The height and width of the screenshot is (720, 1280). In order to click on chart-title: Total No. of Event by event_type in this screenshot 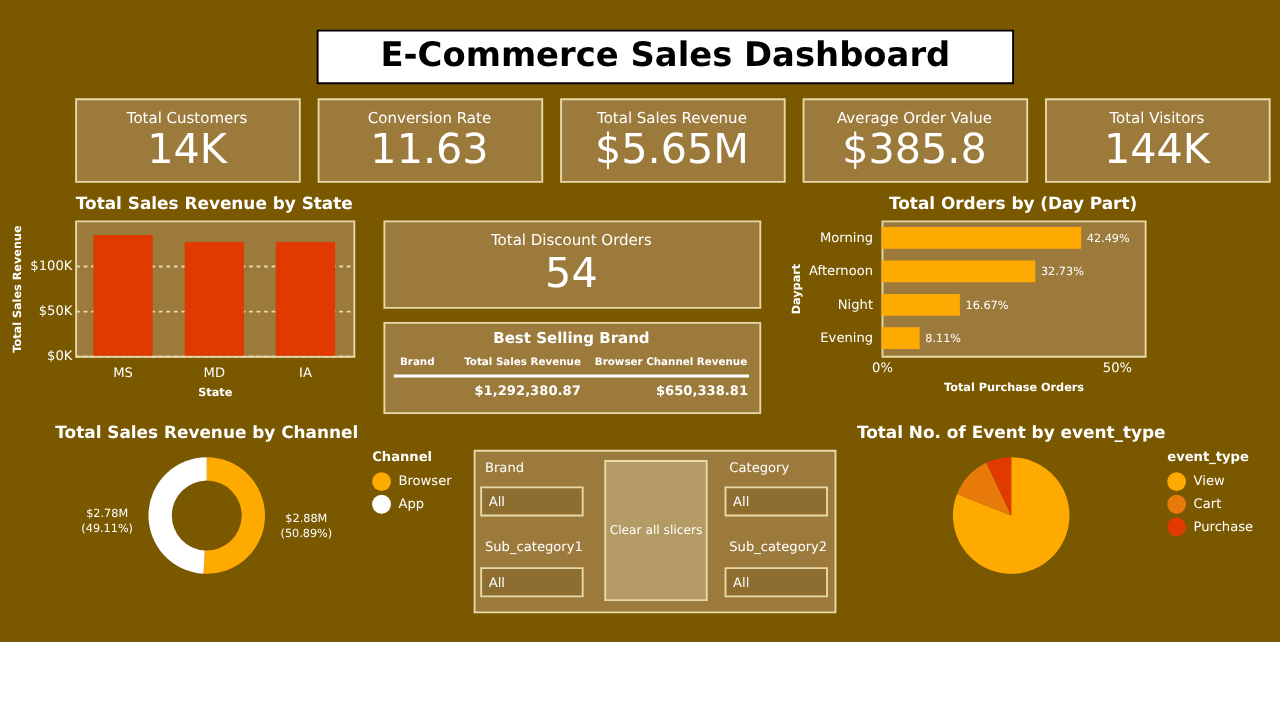, I will do `click(1011, 432)`.